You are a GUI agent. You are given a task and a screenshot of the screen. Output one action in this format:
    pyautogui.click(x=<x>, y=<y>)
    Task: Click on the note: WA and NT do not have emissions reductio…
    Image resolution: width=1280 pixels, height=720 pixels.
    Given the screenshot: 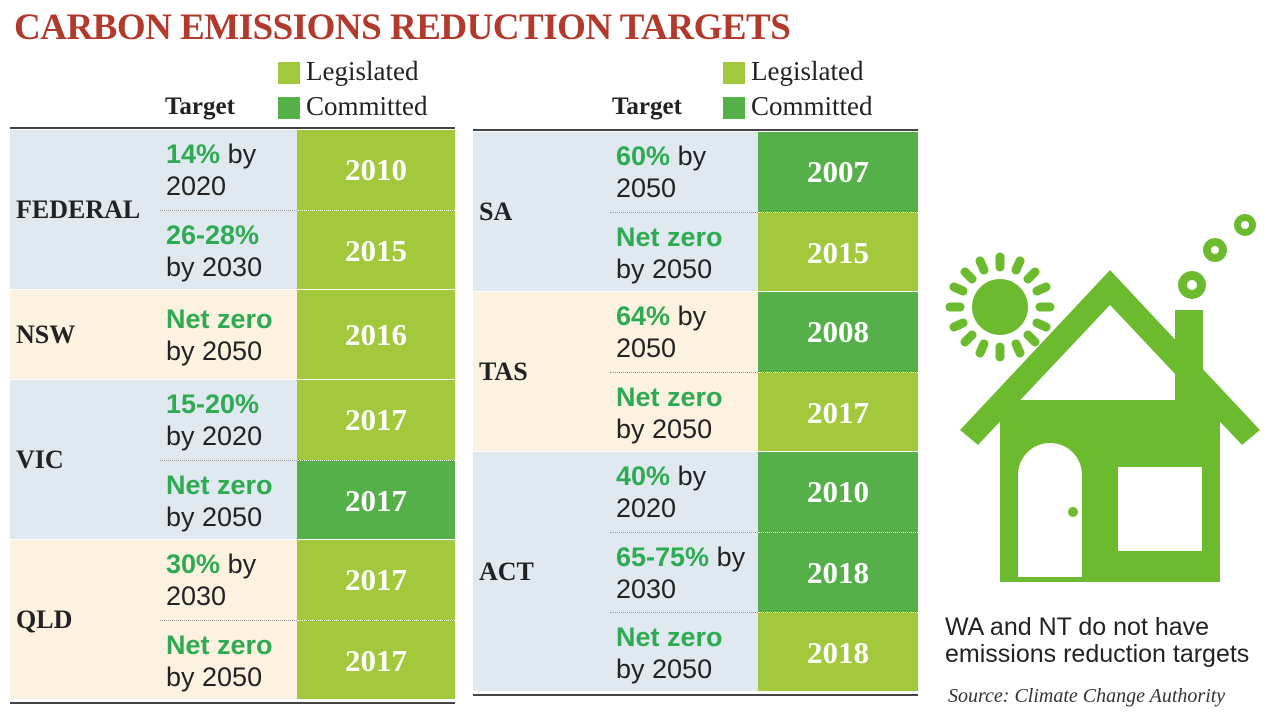 What is the action you would take?
    pyautogui.click(x=1097, y=640)
    